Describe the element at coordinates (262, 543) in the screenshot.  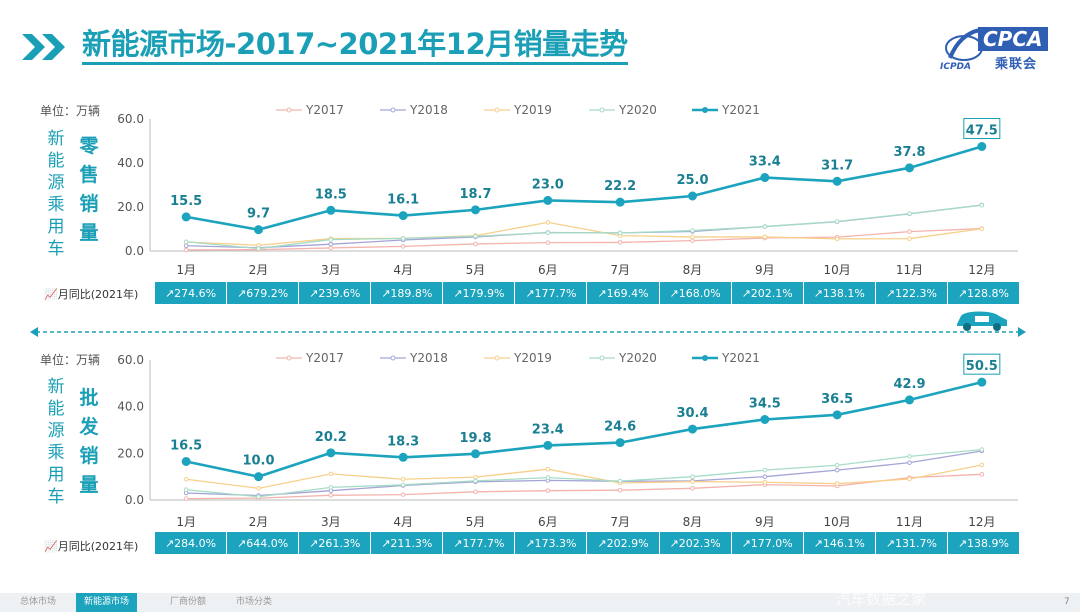
I see `yoy-cell: ↗644.0%` at that location.